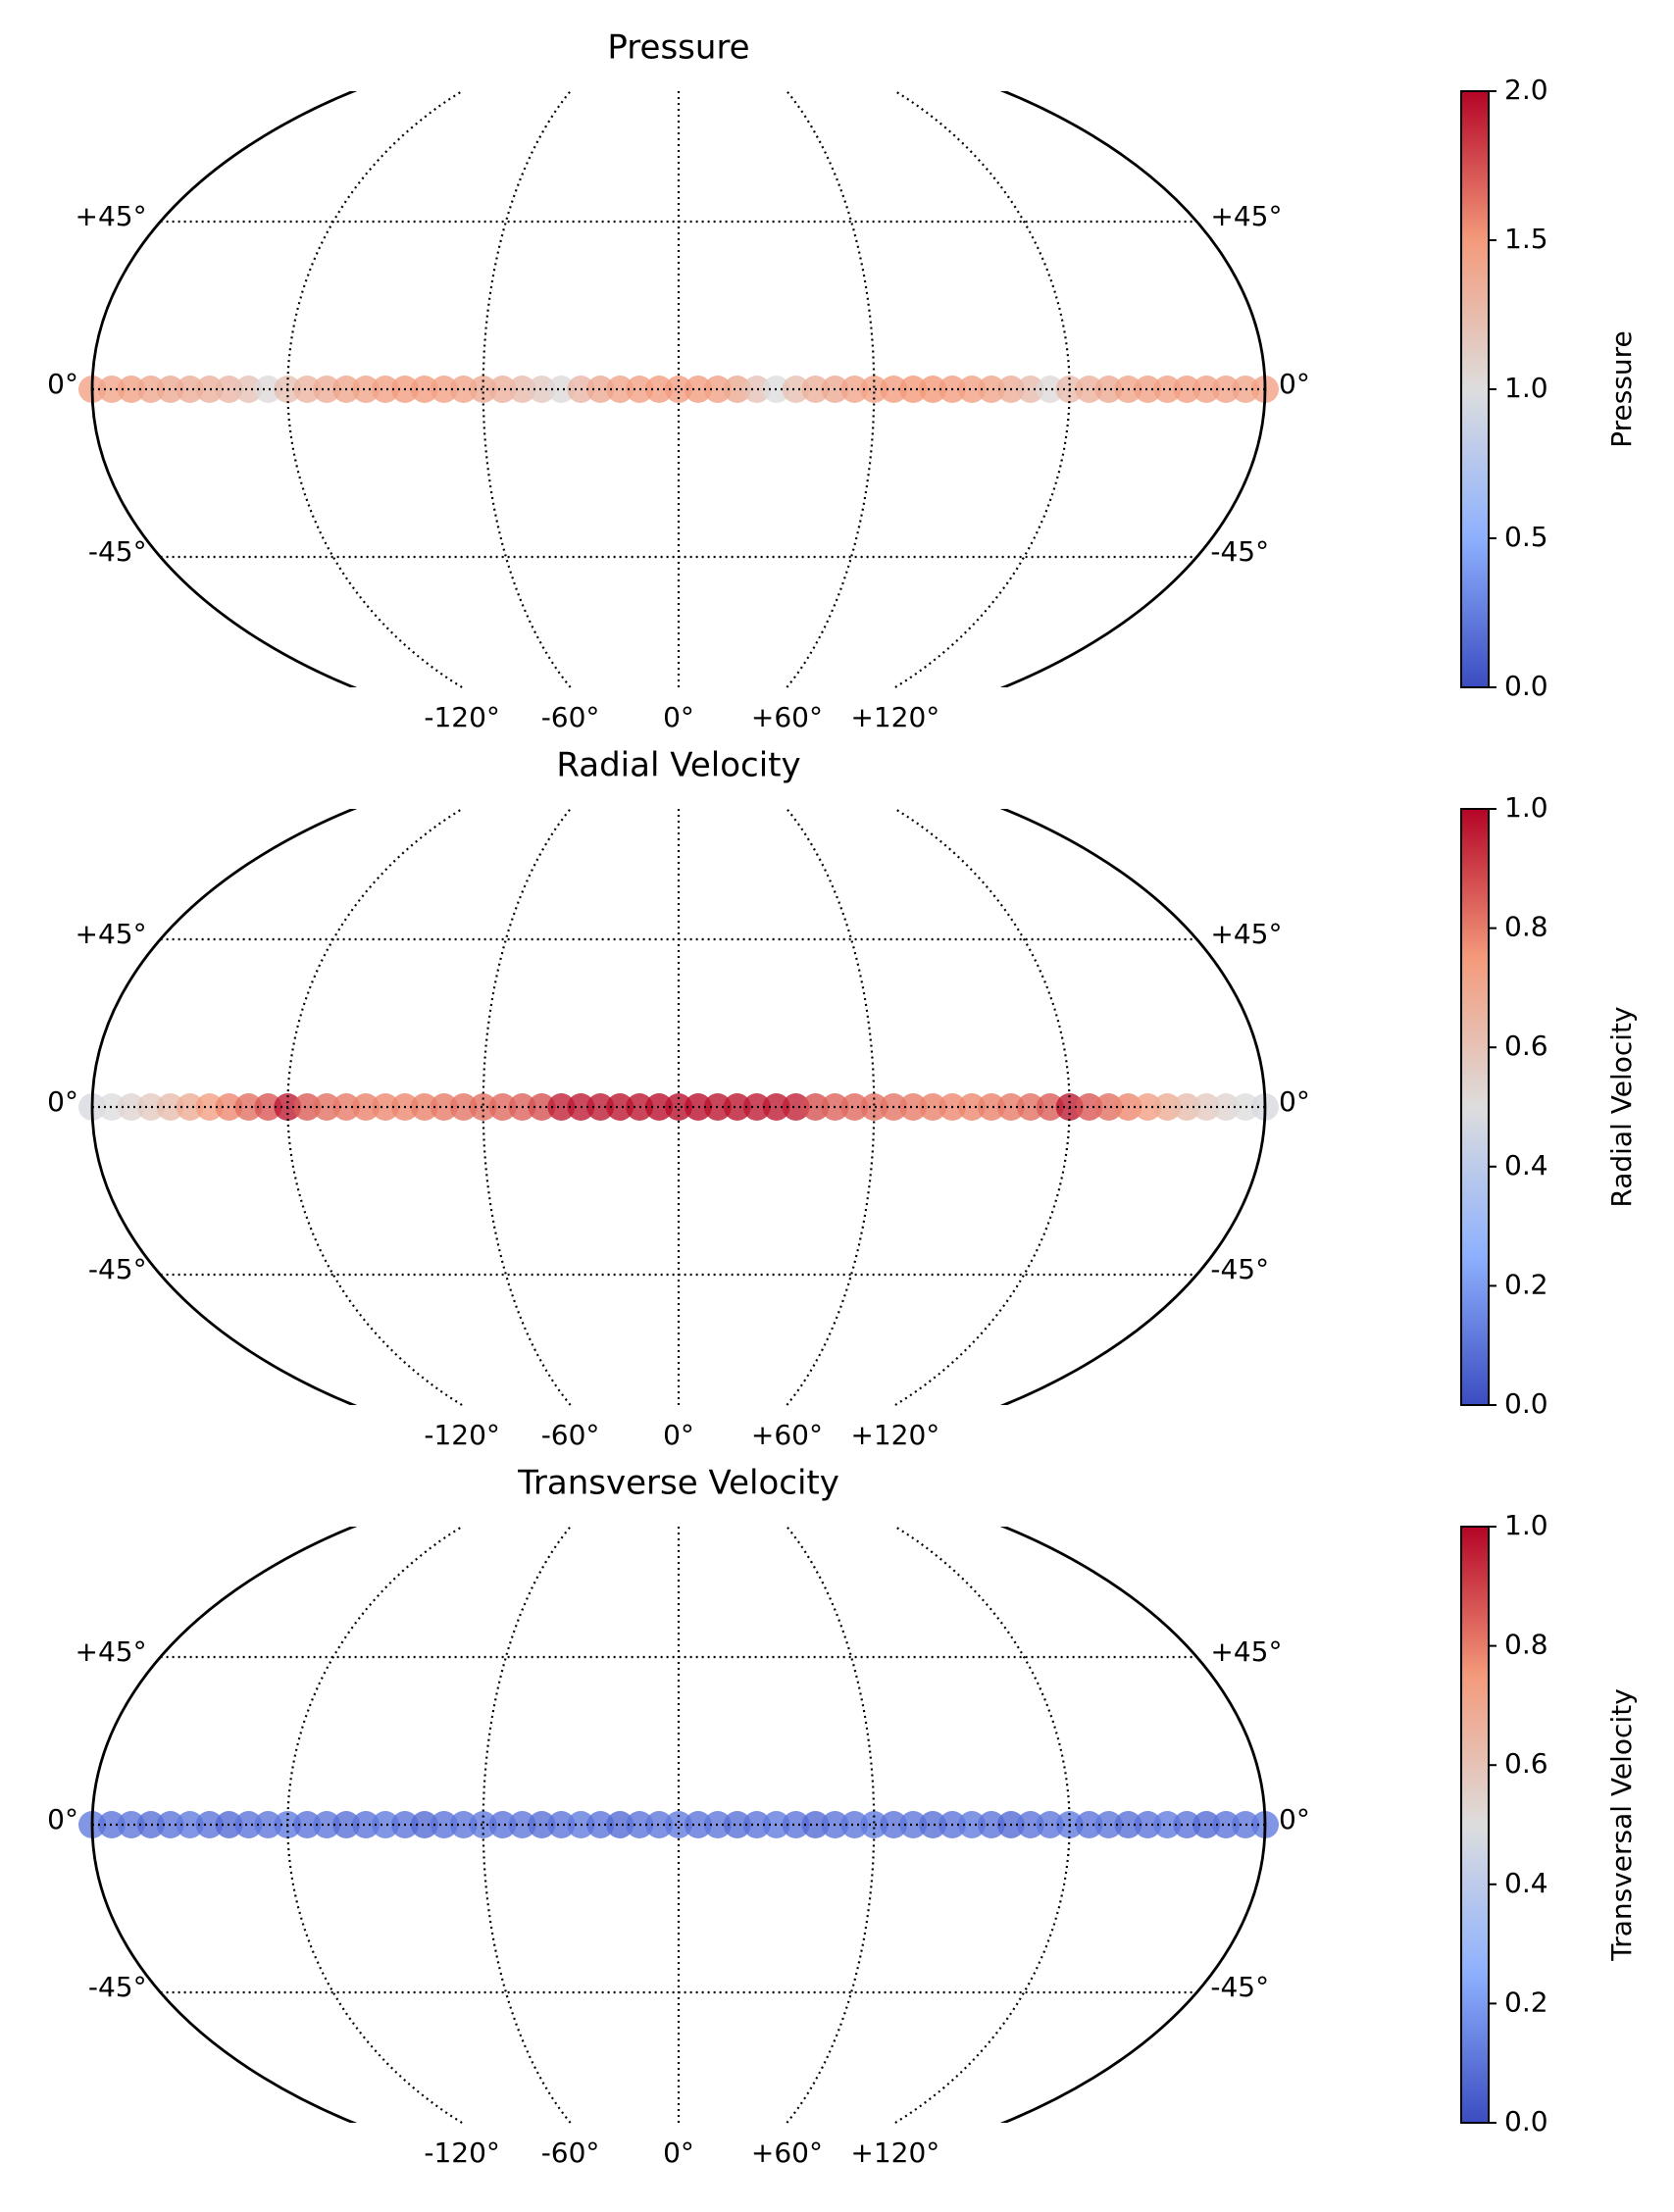 This screenshot has height=2212, width=1674. I want to click on colorbar-tick-label: 0.4, so click(1526, 1165).